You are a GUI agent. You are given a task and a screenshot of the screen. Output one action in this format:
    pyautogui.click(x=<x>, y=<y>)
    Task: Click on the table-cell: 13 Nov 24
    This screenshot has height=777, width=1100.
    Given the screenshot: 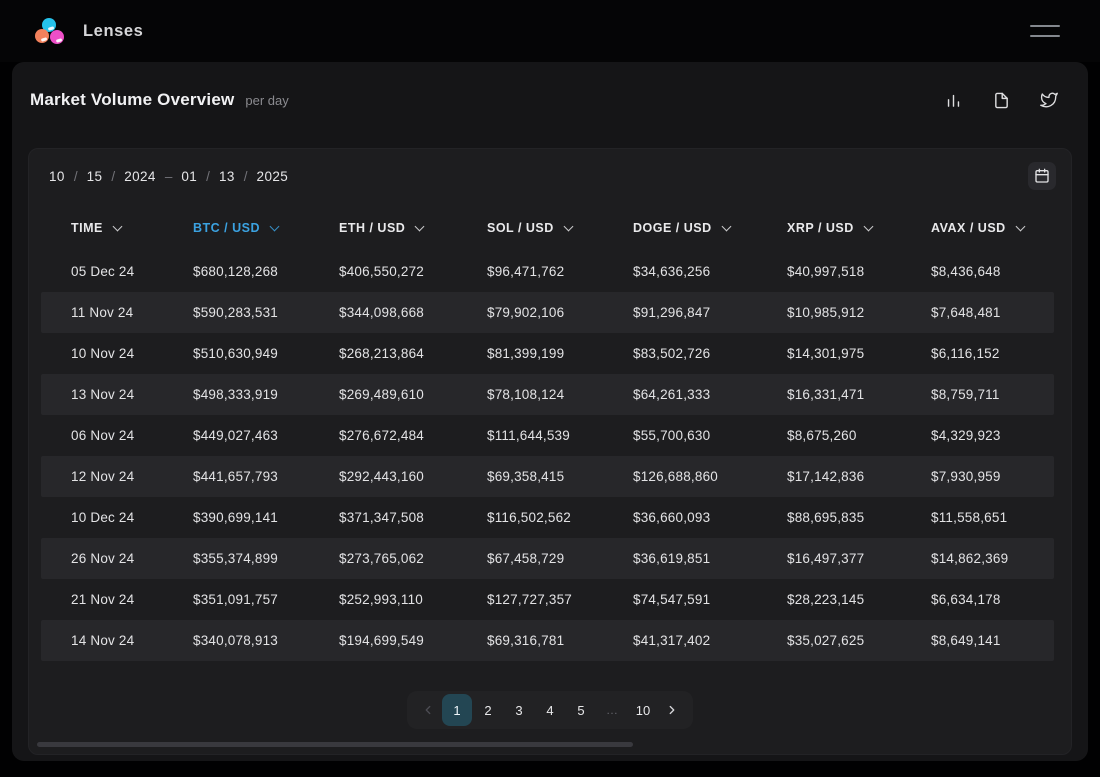 What is the action you would take?
    pyautogui.click(x=103, y=394)
    